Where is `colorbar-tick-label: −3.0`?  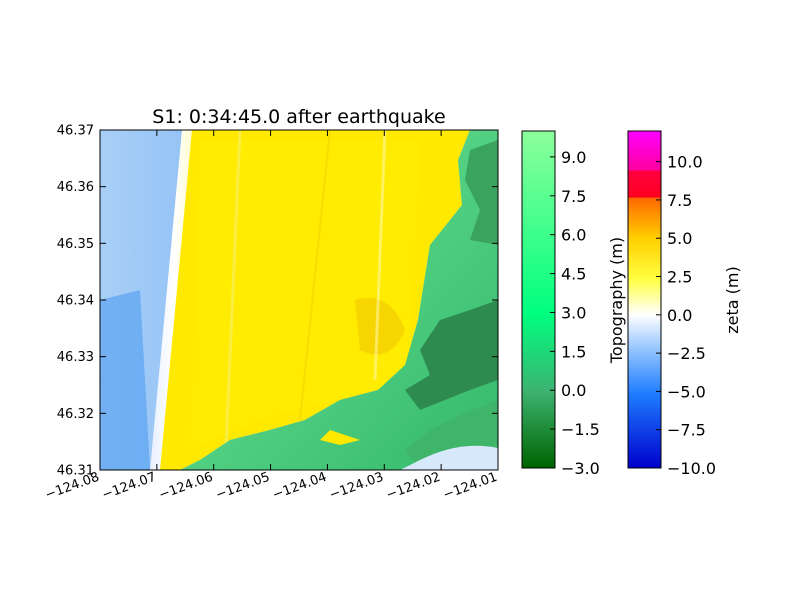 colorbar-tick-label: −3.0 is located at coordinates (580, 468).